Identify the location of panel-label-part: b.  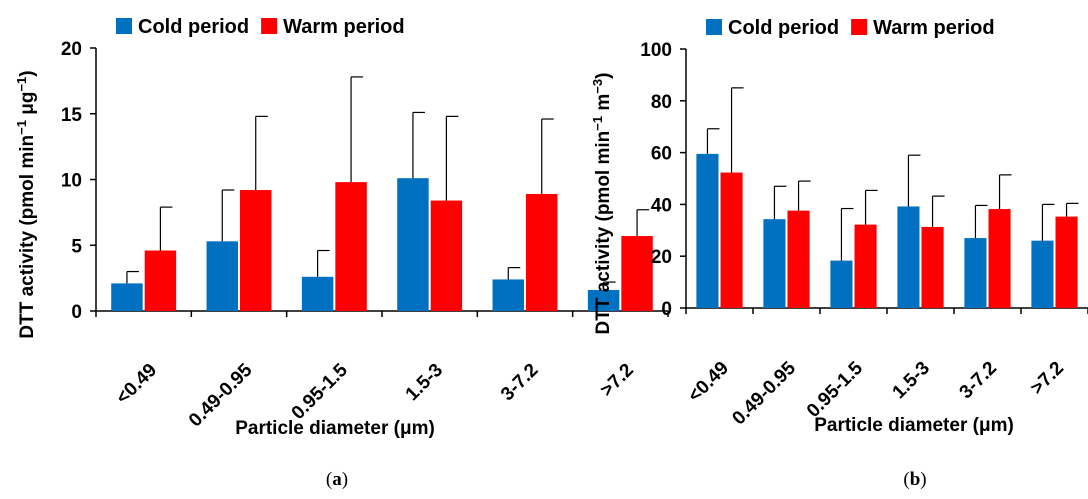
(915, 479).